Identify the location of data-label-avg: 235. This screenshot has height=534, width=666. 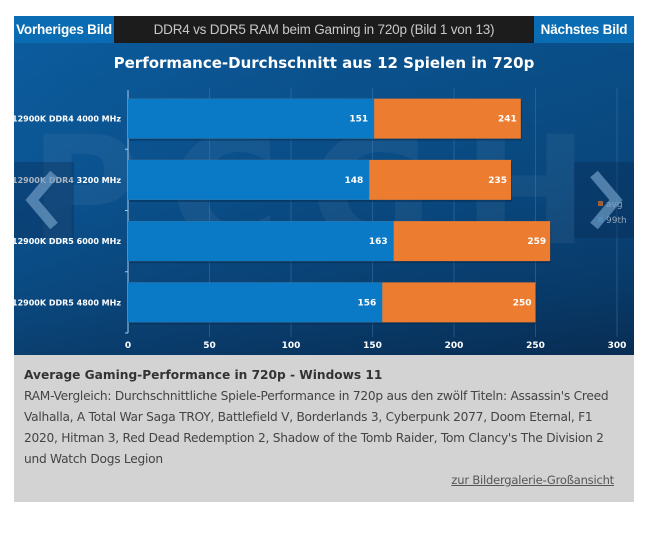
(497, 181).